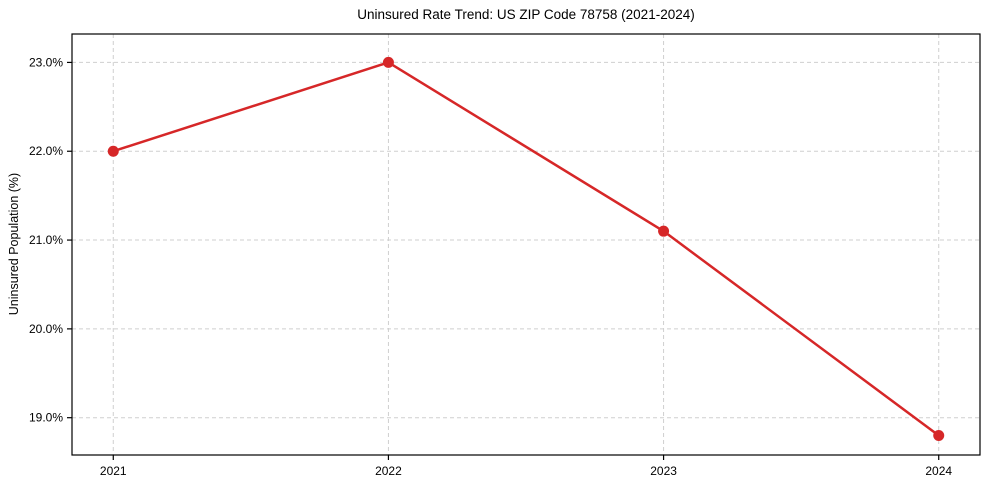  I want to click on y-tick-label: 20.0%, so click(46, 329).